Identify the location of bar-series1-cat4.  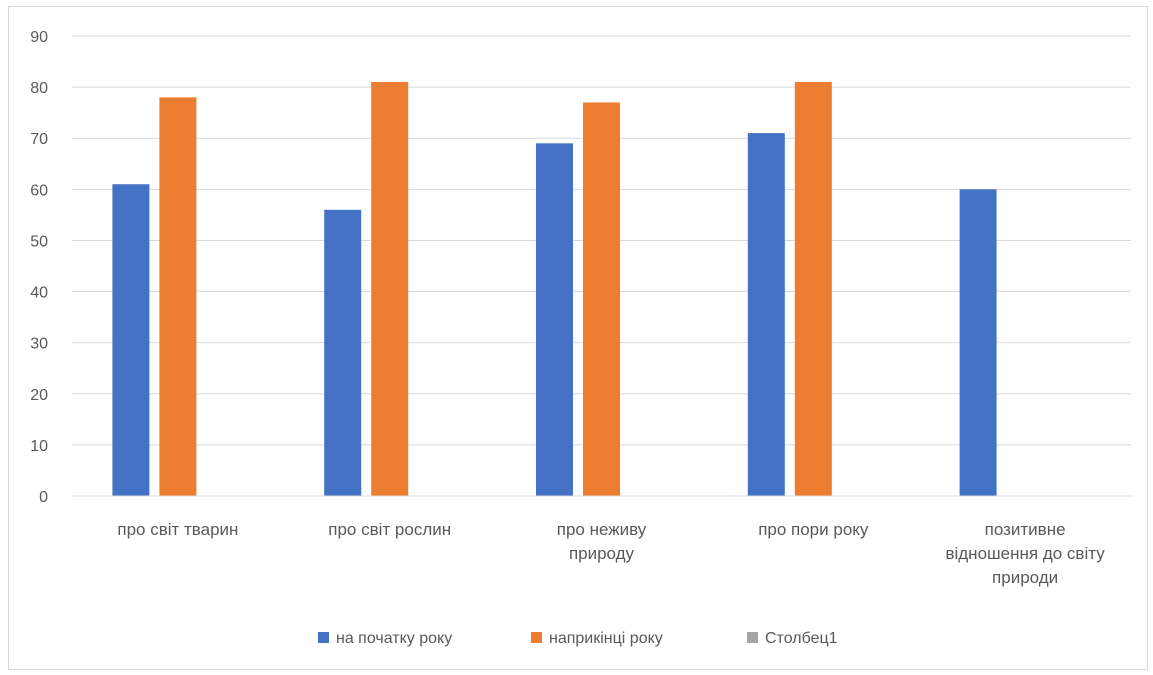
(766, 314).